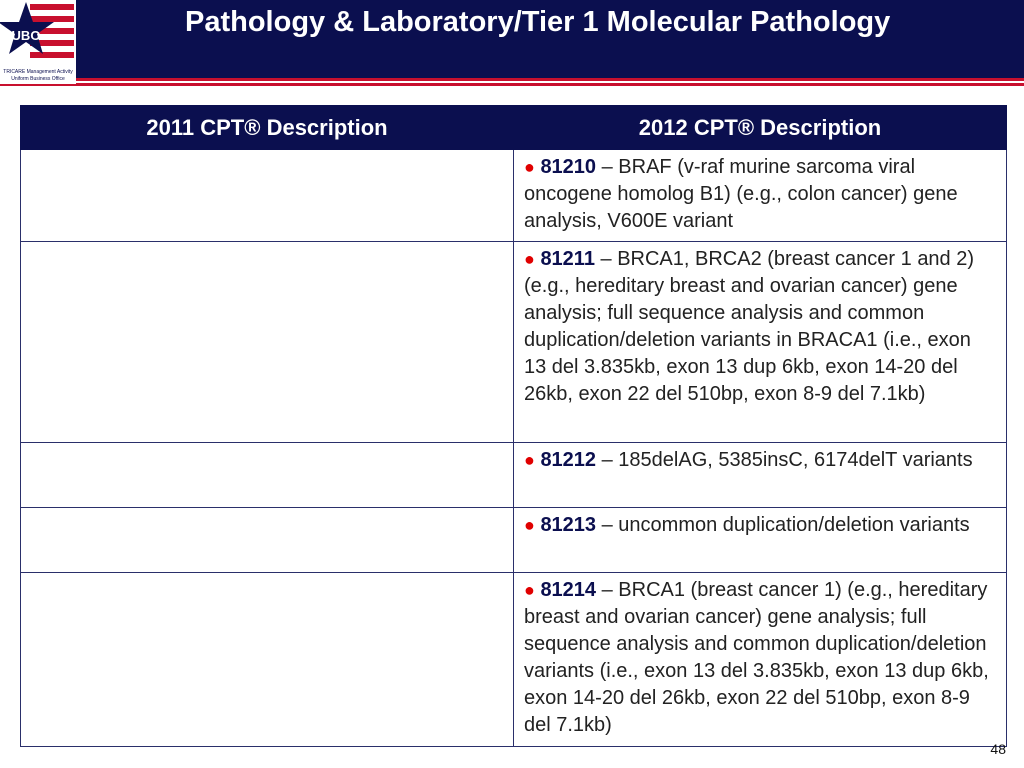 This screenshot has height=768, width=1024. I want to click on cpt-code: 81212, so click(568, 460).